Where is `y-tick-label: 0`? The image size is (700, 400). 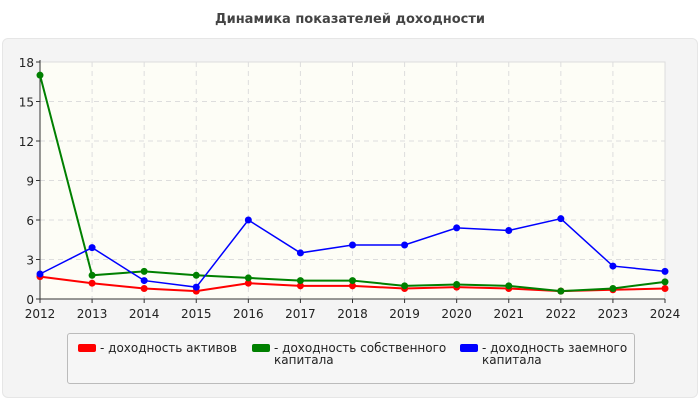
y-tick-label: 0 is located at coordinates (30, 300).